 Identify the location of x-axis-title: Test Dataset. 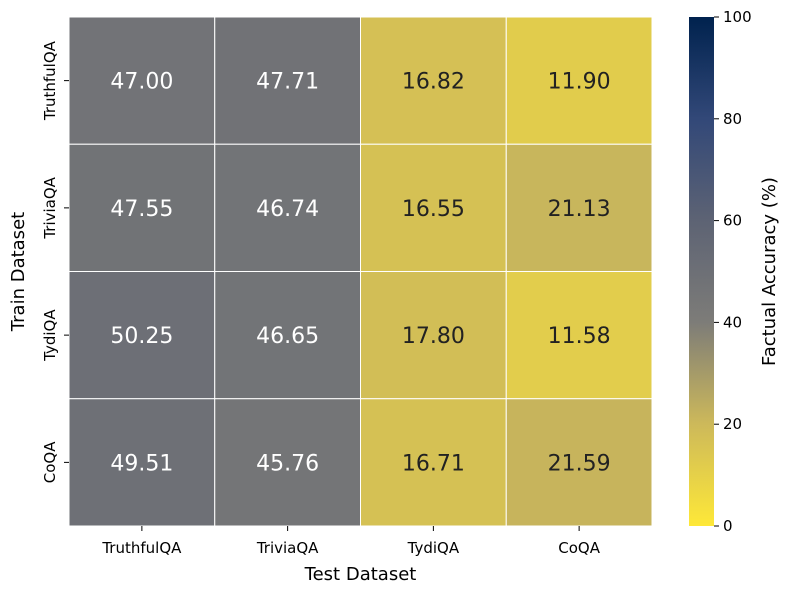
(360, 574).